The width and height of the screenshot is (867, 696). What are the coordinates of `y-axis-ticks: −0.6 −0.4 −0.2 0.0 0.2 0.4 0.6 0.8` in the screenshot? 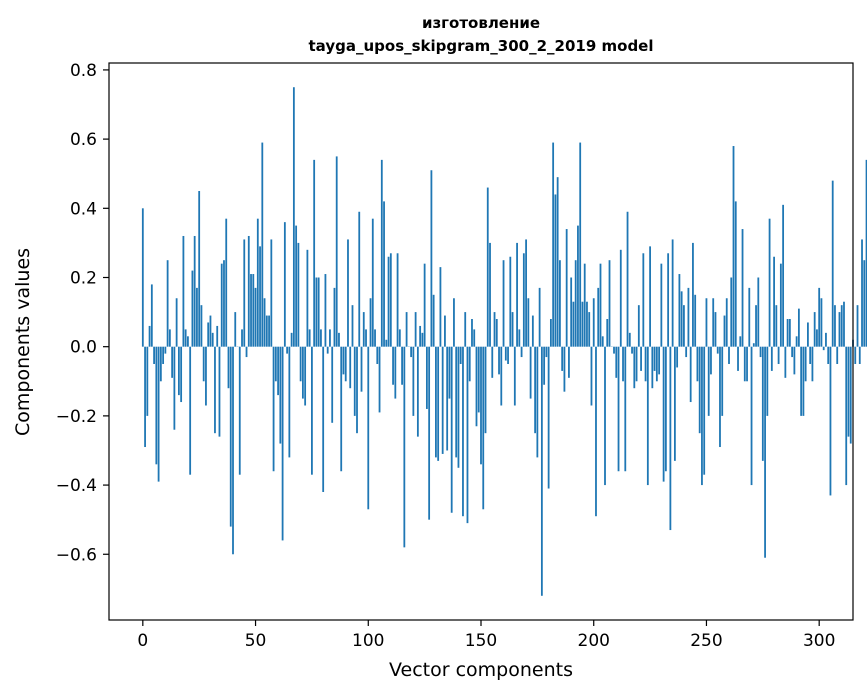 It's located at (82, 313).